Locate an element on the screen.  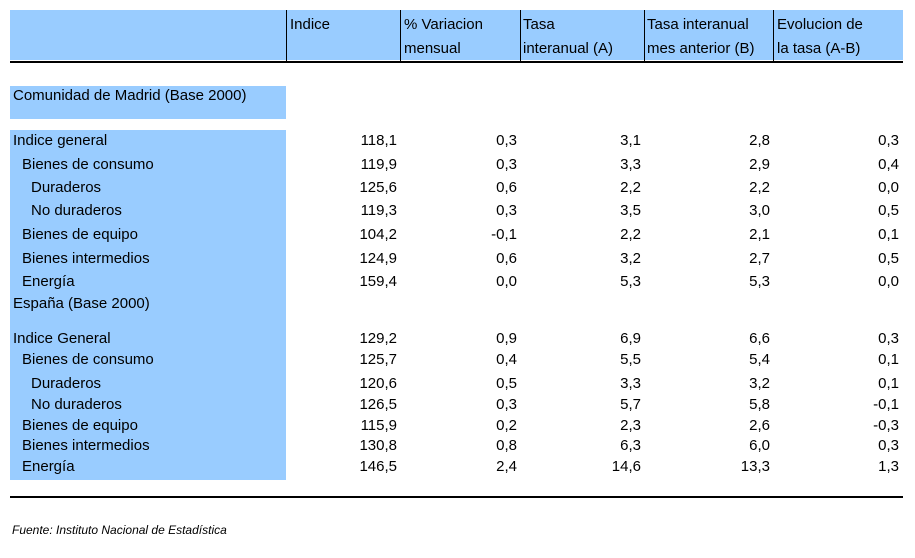
value-cell: 119,3 is located at coordinates (378, 210).